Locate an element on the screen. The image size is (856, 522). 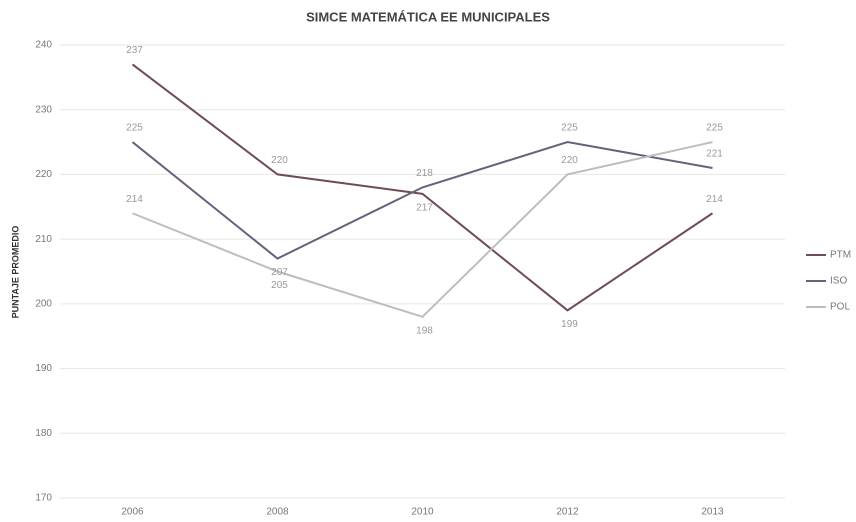
y-tick-label: 200 is located at coordinates (43, 303).